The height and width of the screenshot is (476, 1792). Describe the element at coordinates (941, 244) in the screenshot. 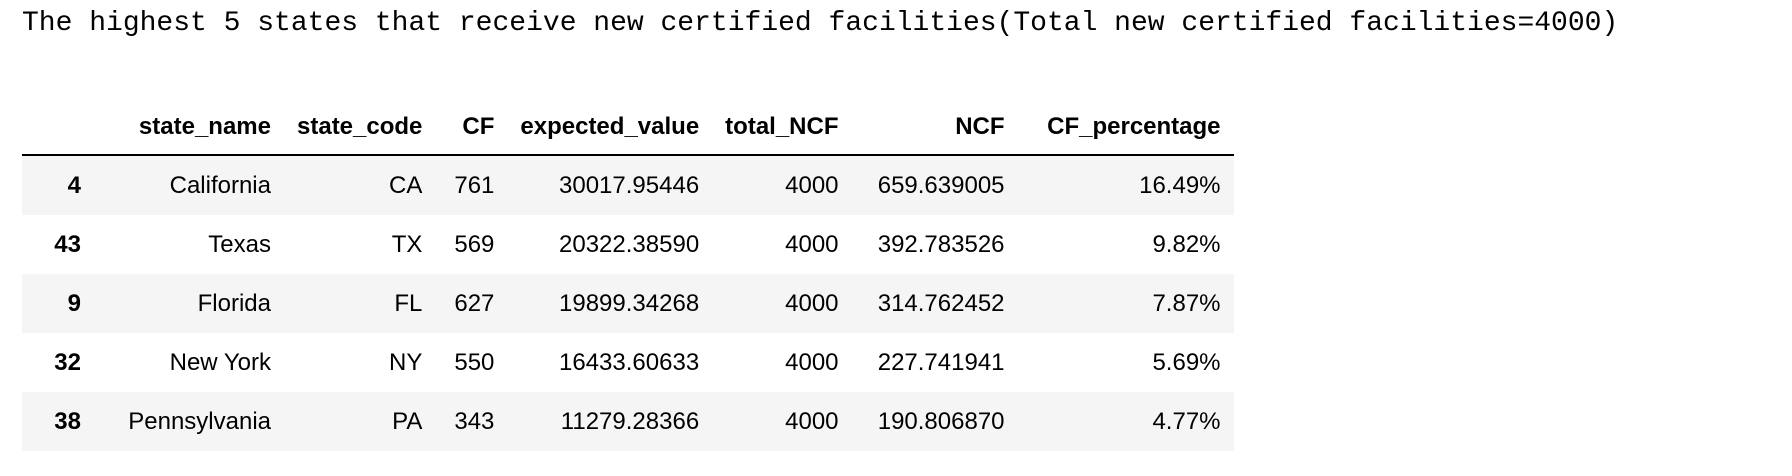

I see `cell-ncf: 392.783526` at that location.